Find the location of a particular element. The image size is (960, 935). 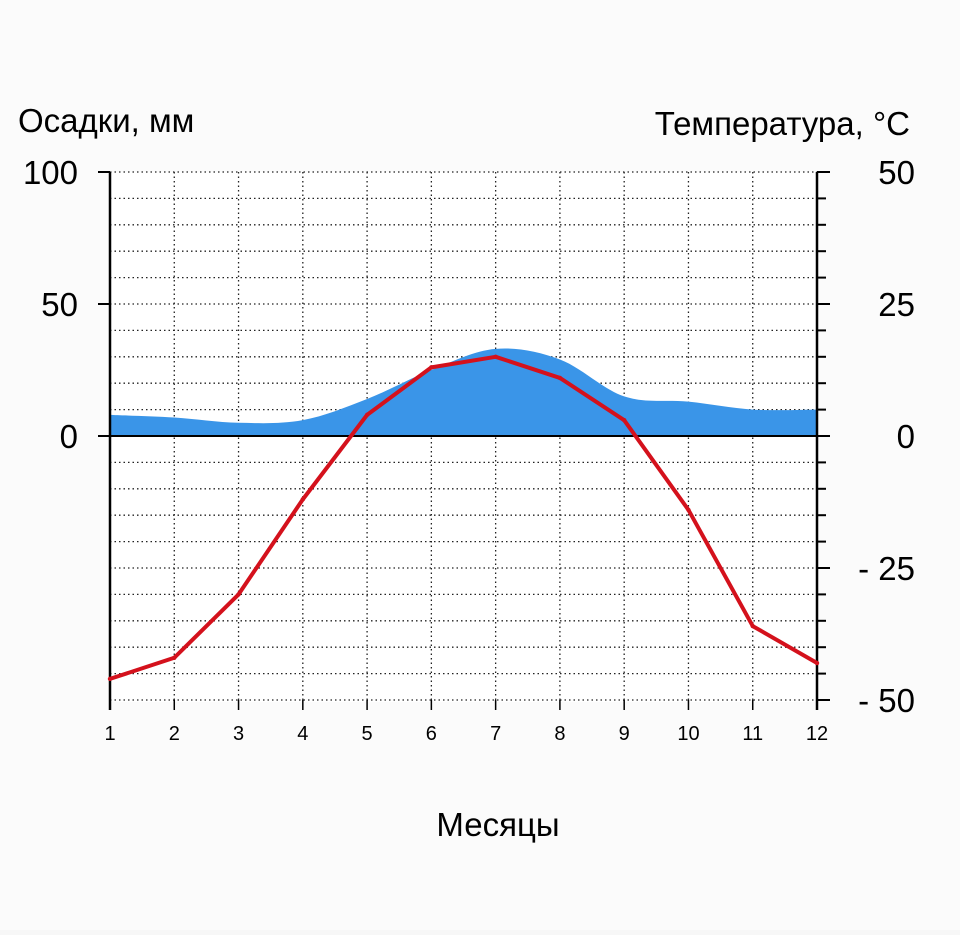

x-tick-label: 8 is located at coordinates (559, 734).